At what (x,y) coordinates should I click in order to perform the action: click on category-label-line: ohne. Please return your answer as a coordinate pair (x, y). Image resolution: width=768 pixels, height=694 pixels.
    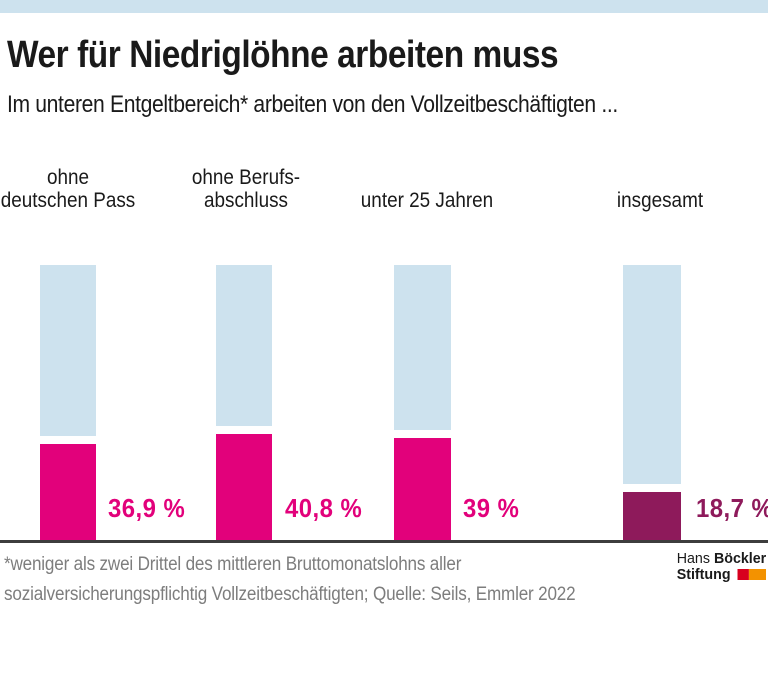
    Looking at the image, I should click on (68, 177).